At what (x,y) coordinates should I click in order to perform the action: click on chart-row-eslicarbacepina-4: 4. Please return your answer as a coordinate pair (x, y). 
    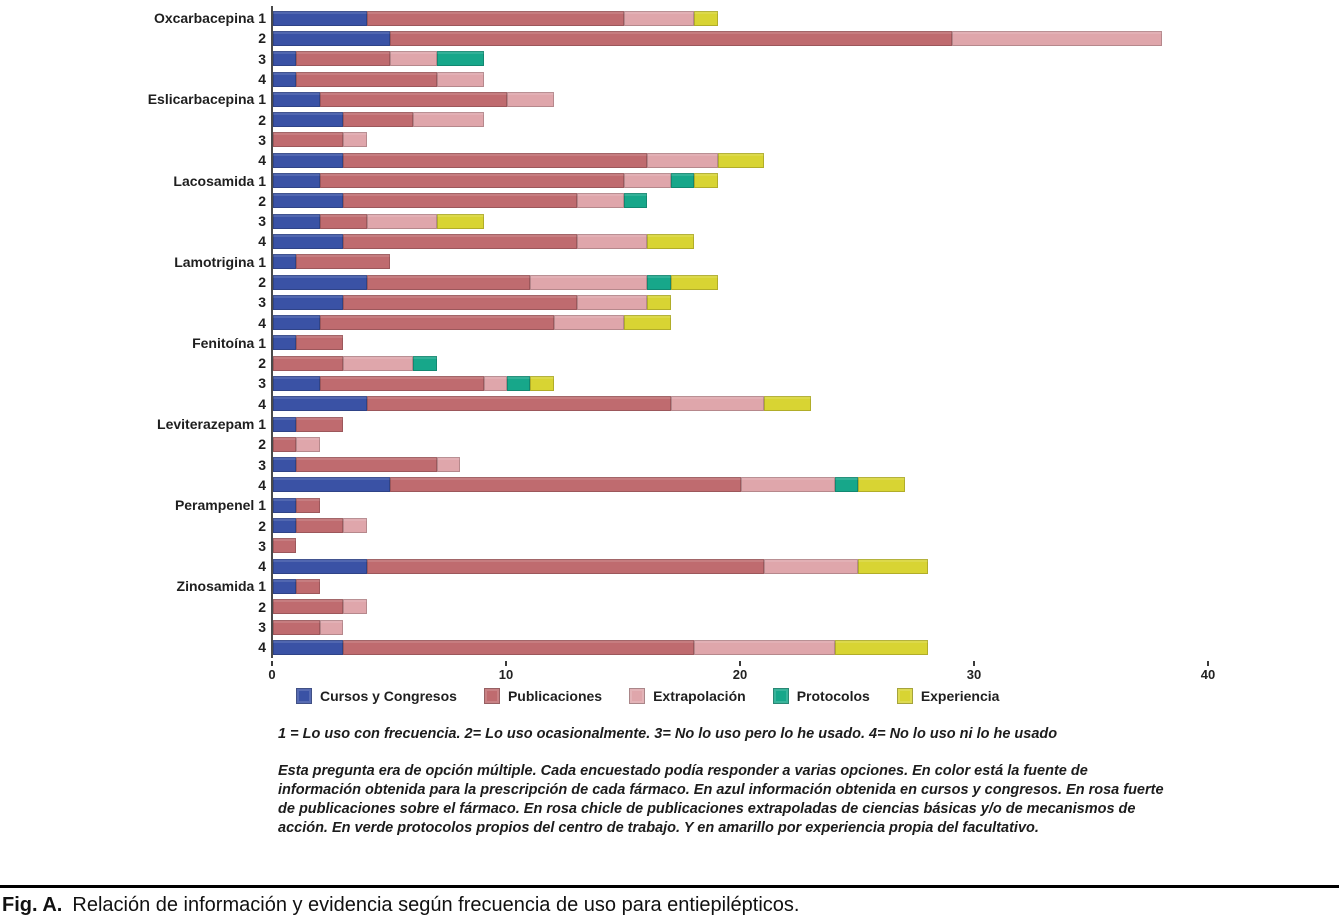
    Looking at the image, I should click on (665, 160).